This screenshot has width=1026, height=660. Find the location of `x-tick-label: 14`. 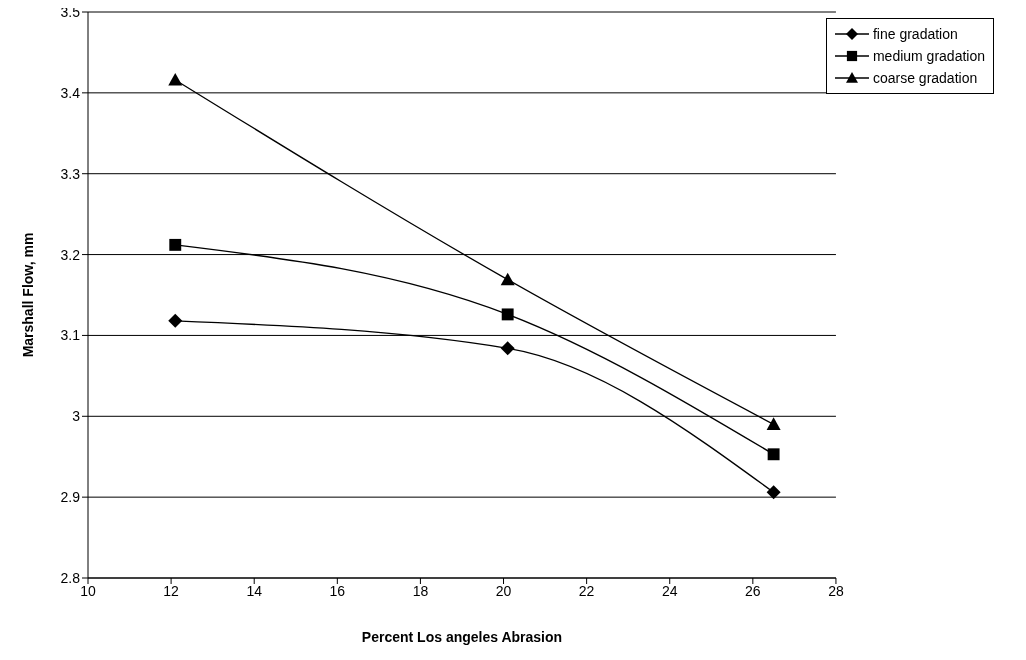

x-tick-label: 14 is located at coordinates (254, 590).